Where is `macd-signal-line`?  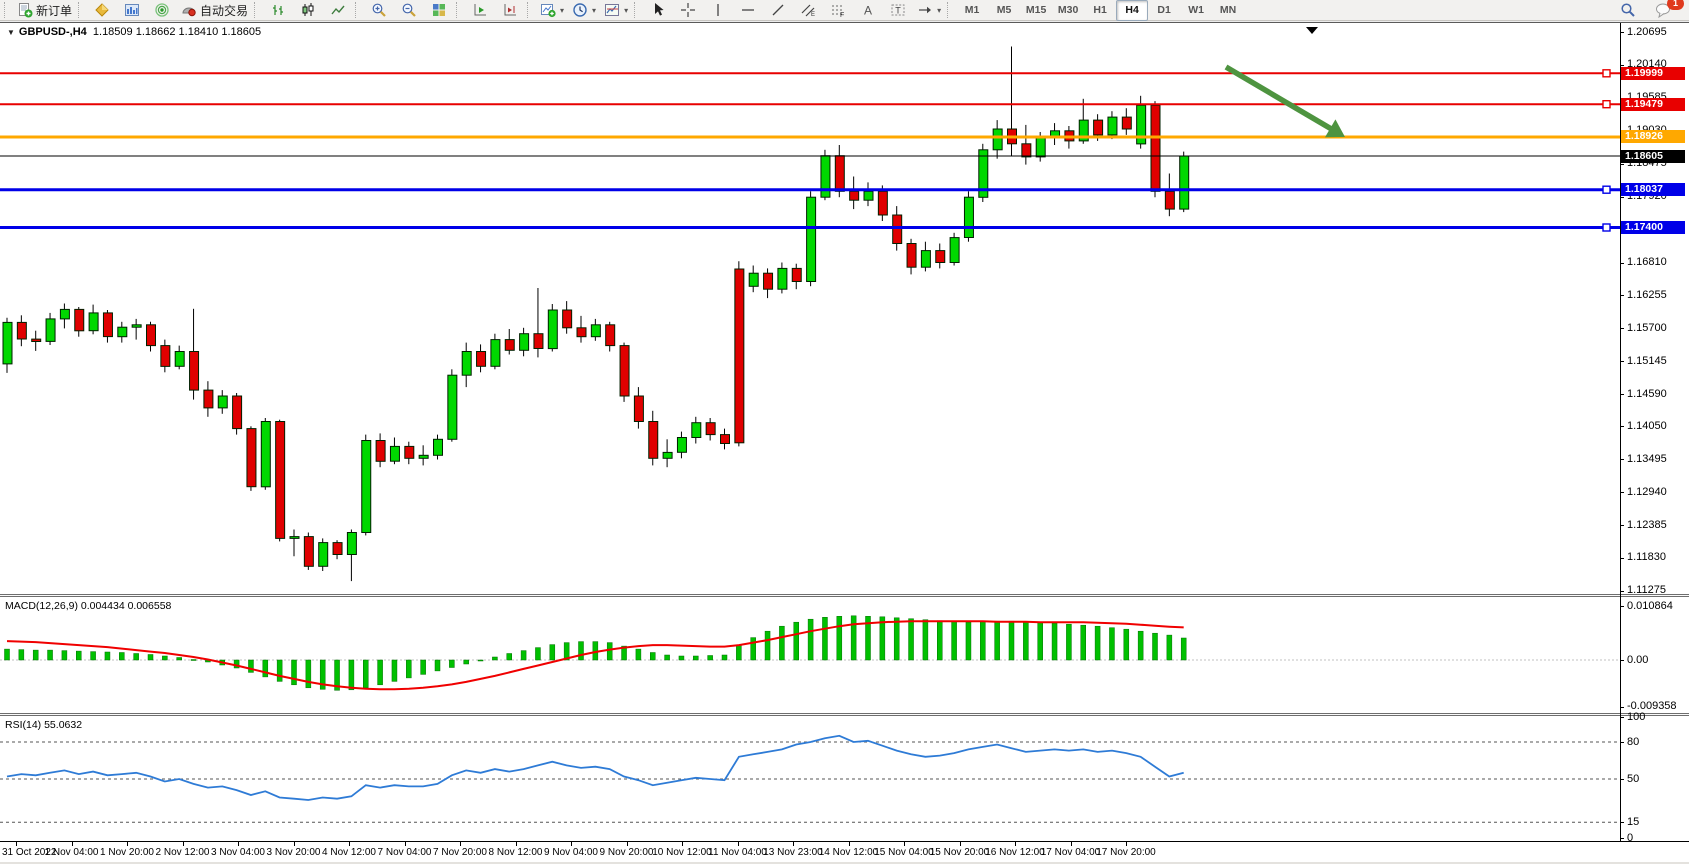
macd-signal-line is located at coordinates (595, 655).